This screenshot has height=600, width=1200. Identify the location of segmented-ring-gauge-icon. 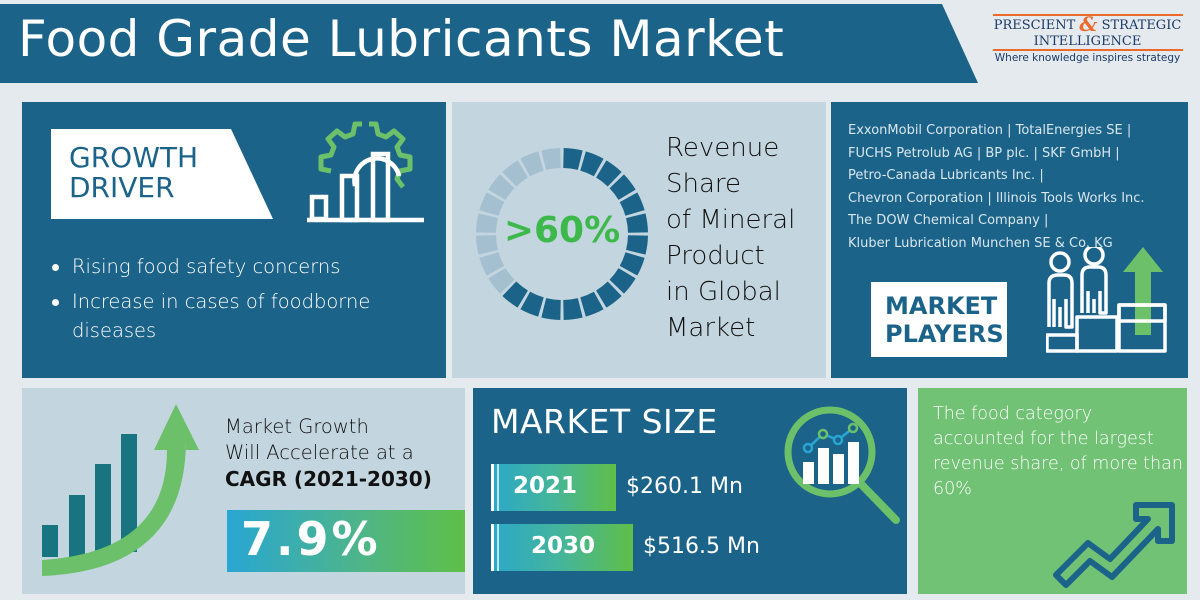
(562, 234).